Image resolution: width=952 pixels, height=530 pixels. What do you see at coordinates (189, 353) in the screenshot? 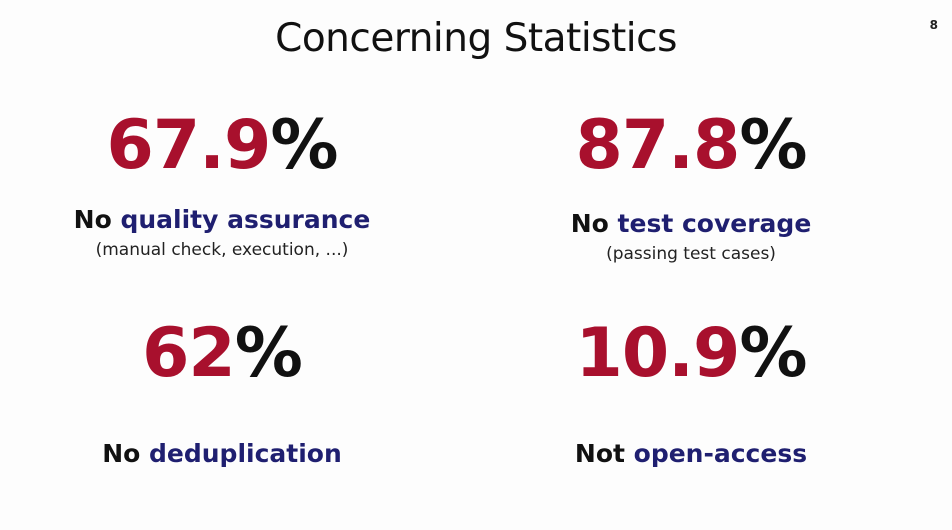
I see `stat-number: 62` at bounding box center [189, 353].